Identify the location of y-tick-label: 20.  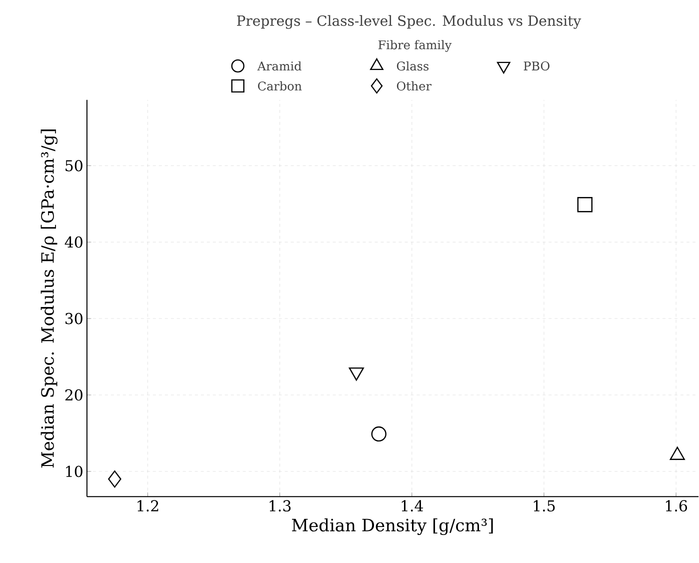
(73, 395).